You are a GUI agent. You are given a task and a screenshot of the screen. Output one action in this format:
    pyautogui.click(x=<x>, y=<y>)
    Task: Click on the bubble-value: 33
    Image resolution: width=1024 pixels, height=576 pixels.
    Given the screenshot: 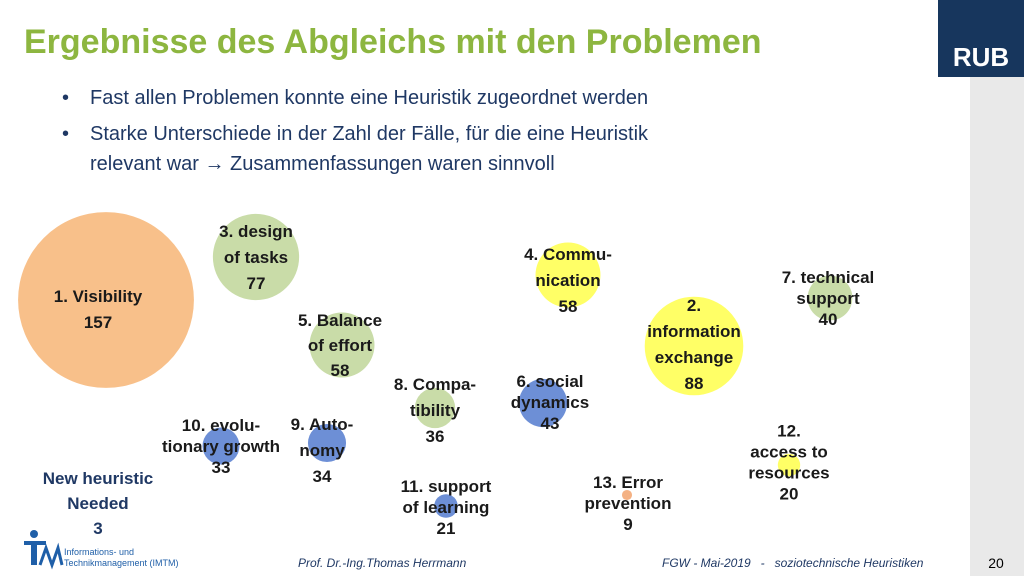 What is the action you would take?
    pyautogui.click(x=221, y=467)
    